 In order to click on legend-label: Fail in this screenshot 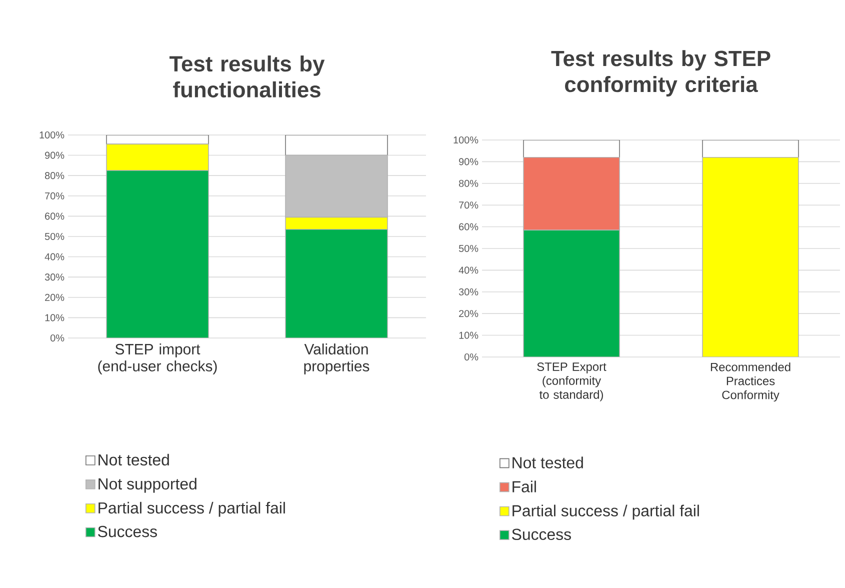, I will do `click(524, 486)`.